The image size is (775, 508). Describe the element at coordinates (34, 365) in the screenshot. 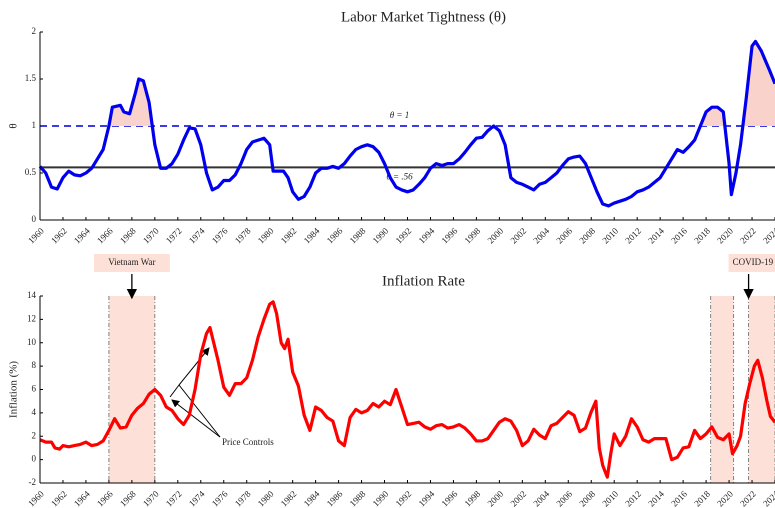

I see `y-tick-label: 8` at that location.